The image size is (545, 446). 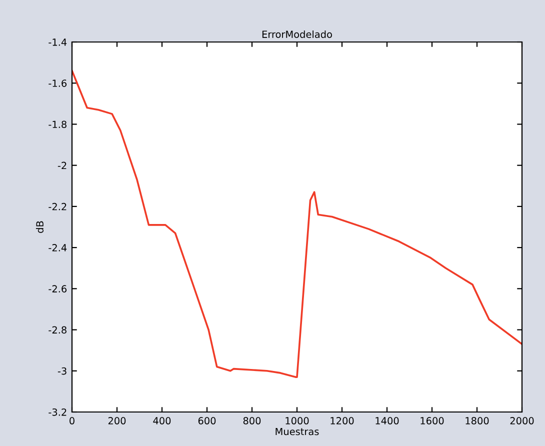 I want to click on y-axis-title: dB, so click(x=40, y=227).